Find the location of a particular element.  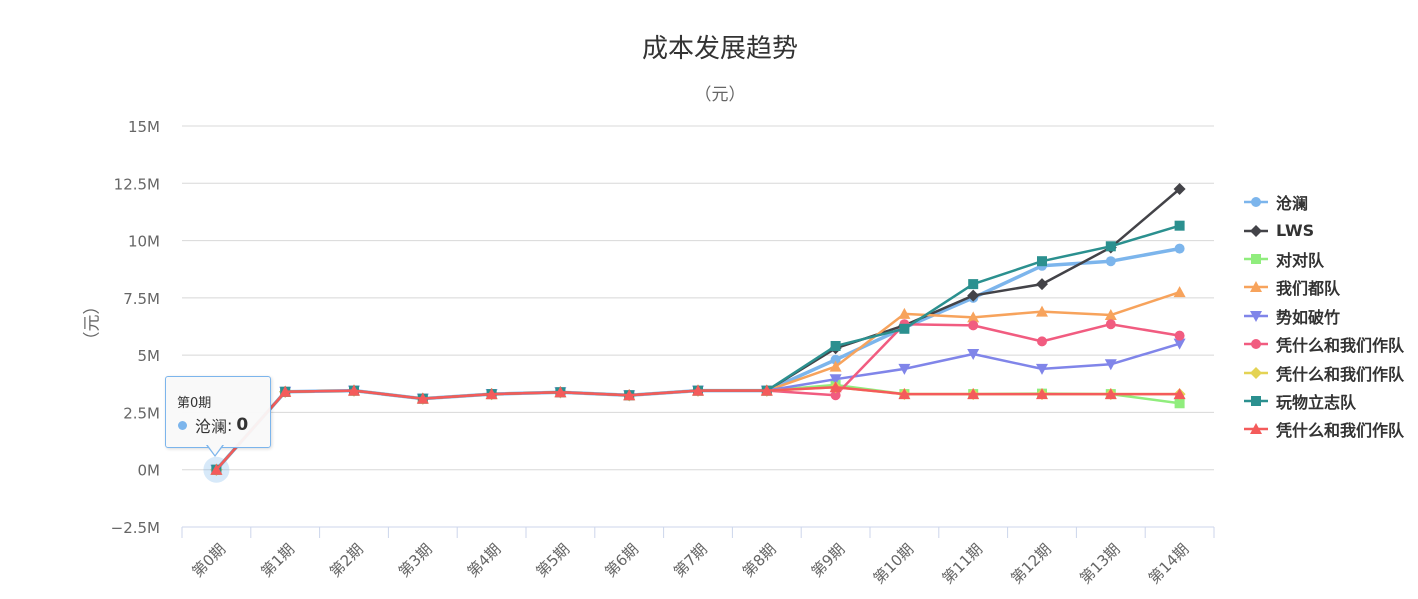

legend-item: 玩物立志队 is located at coordinates (1323, 401).